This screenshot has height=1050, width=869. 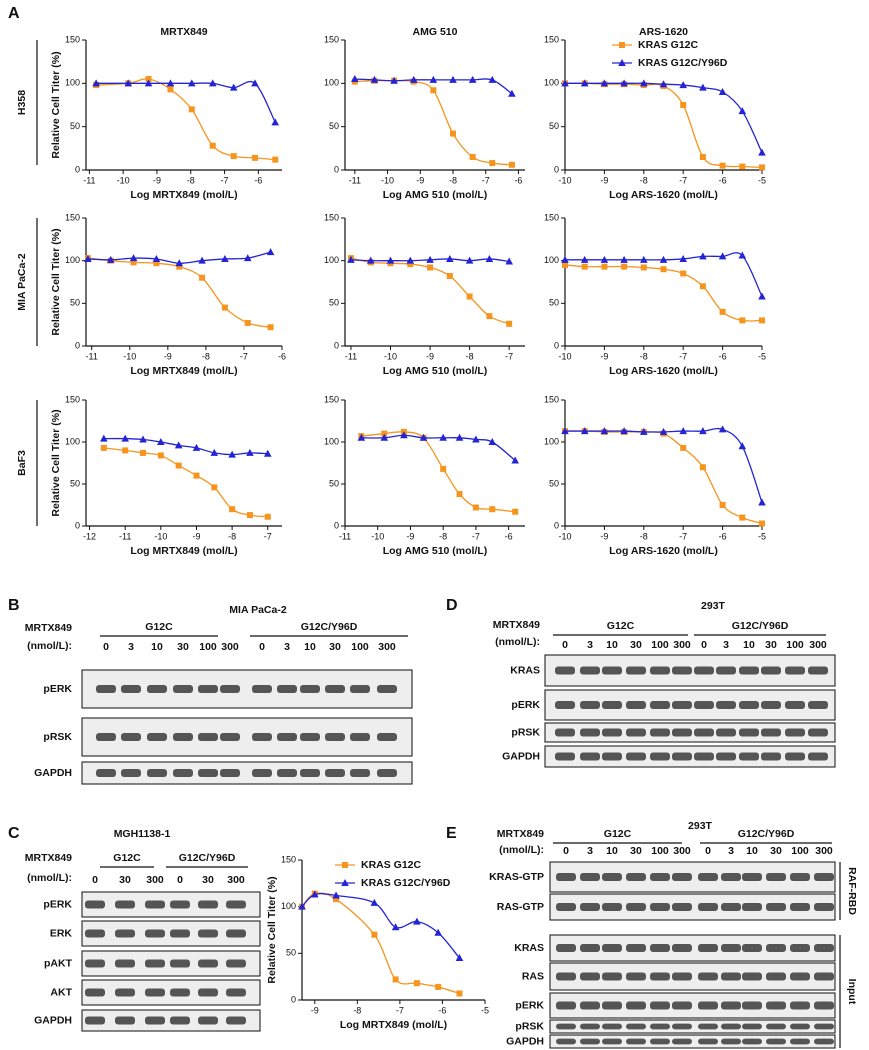 I want to click on panel-label: E, so click(x=451, y=833).